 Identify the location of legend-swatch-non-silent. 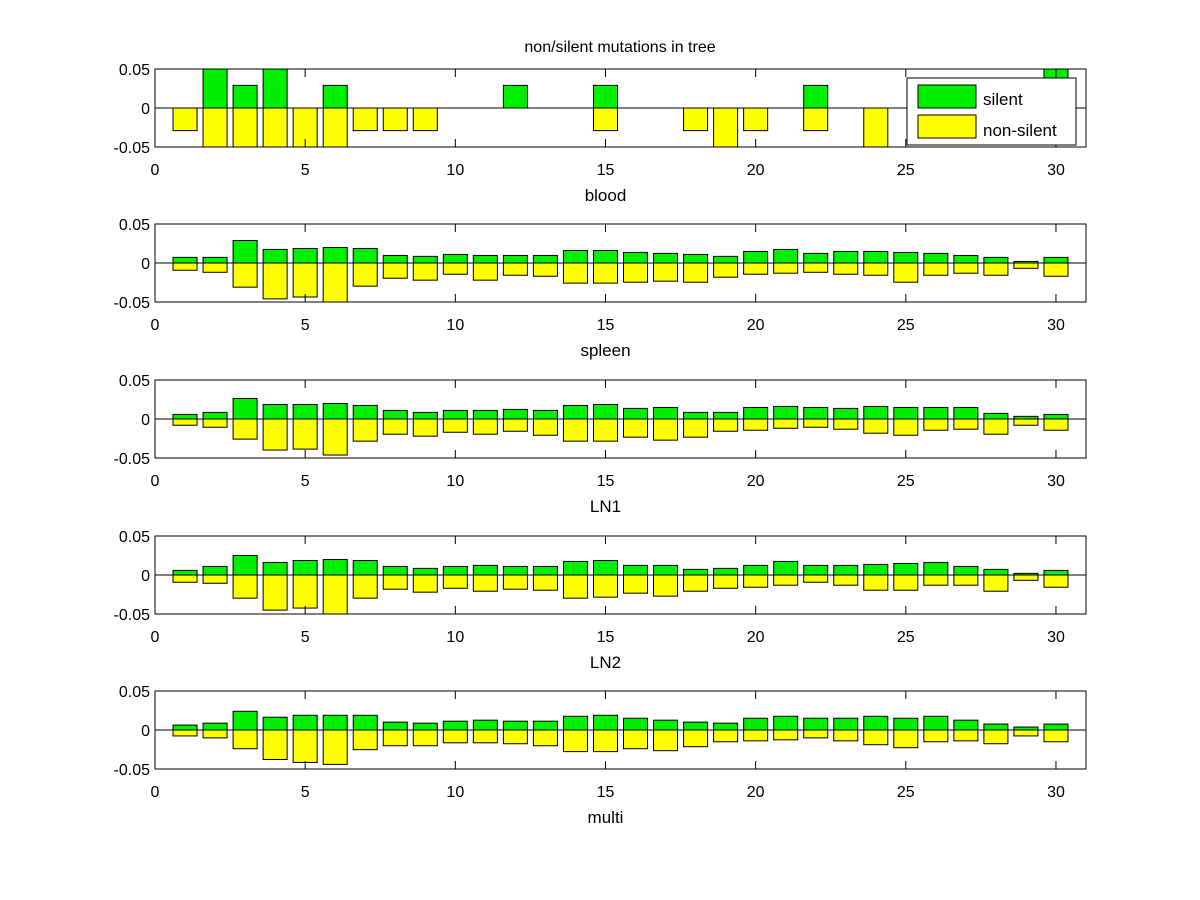
(947, 126).